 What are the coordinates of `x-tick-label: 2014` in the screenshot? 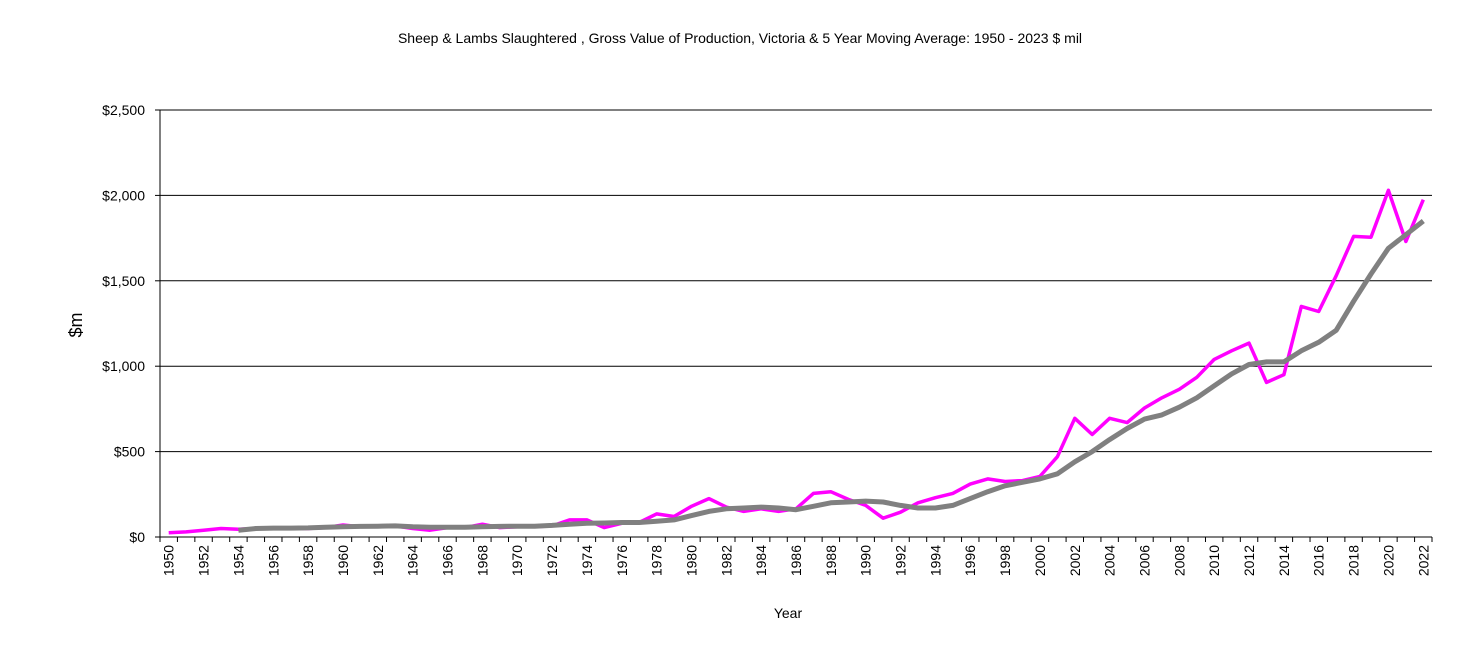 It's located at (1284, 560).